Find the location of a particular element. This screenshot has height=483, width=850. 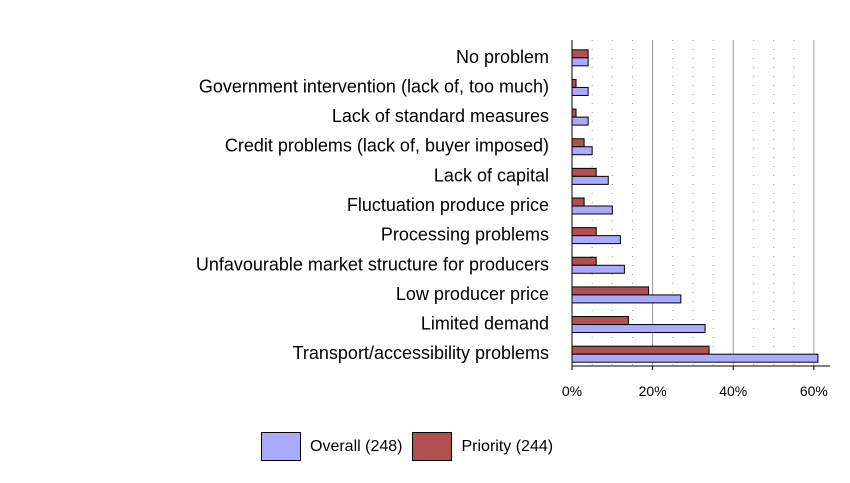

category-label: Lack of capital is located at coordinates (491, 175).